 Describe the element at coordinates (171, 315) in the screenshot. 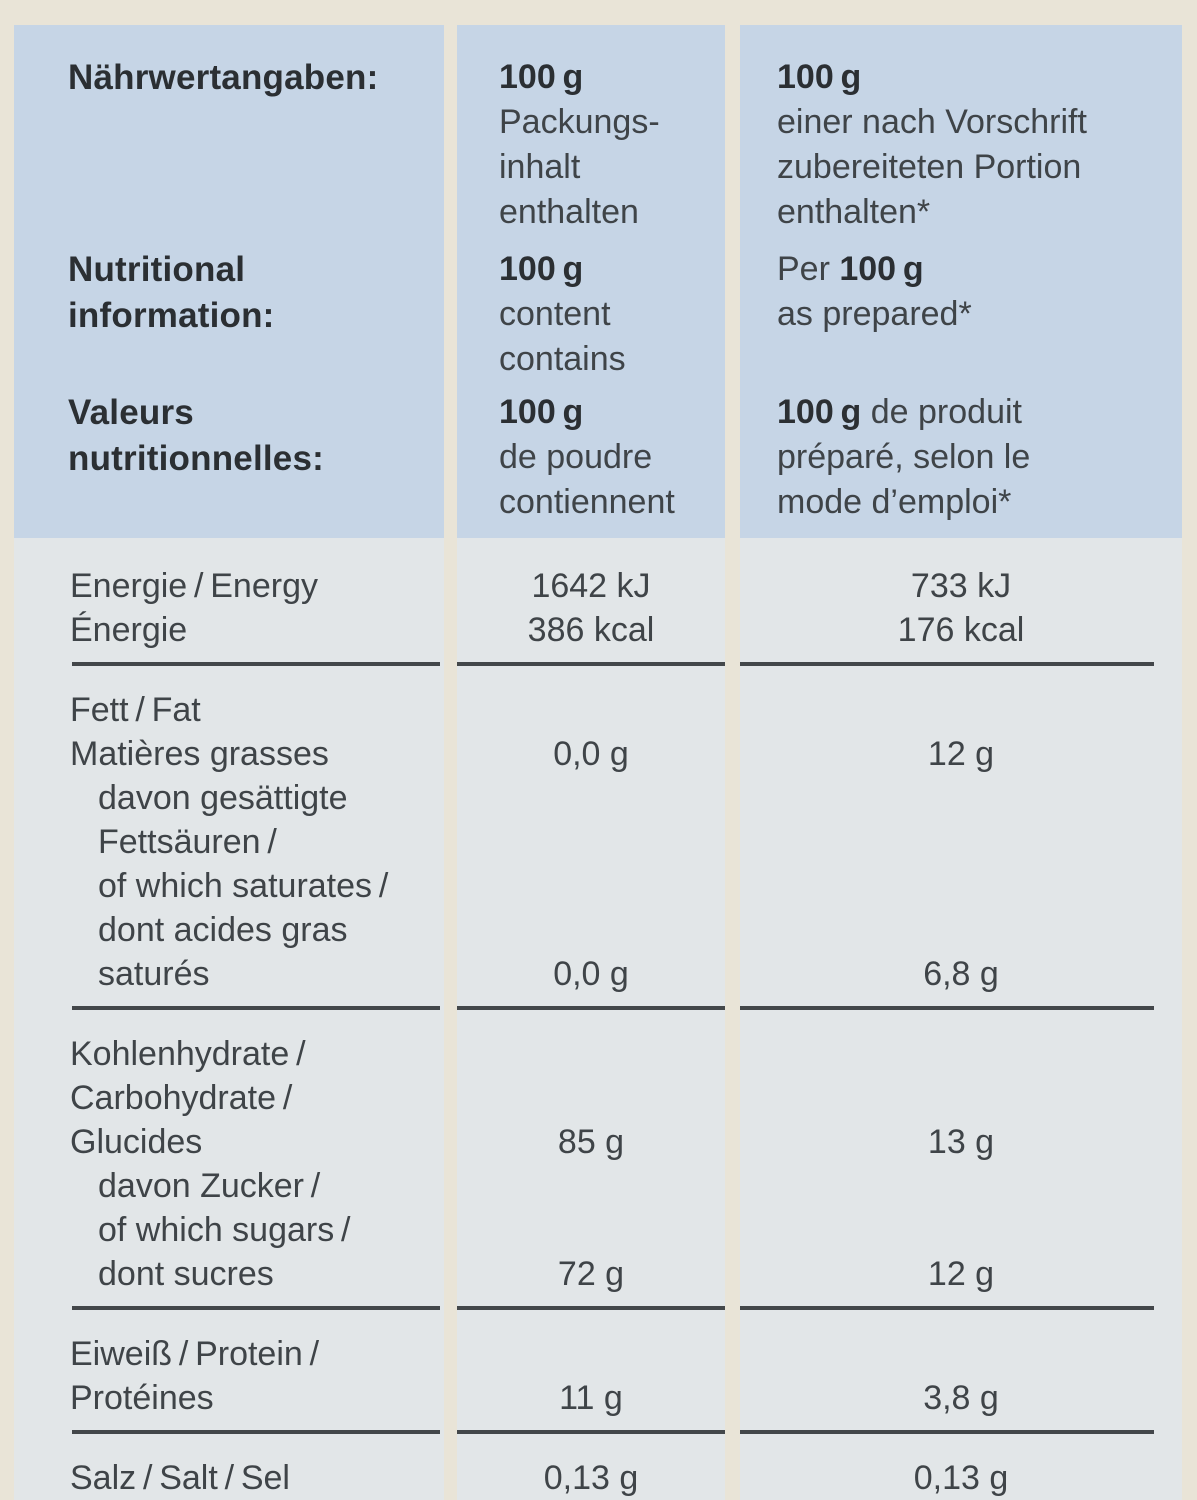

I see `header-title-line: information:` at that location.